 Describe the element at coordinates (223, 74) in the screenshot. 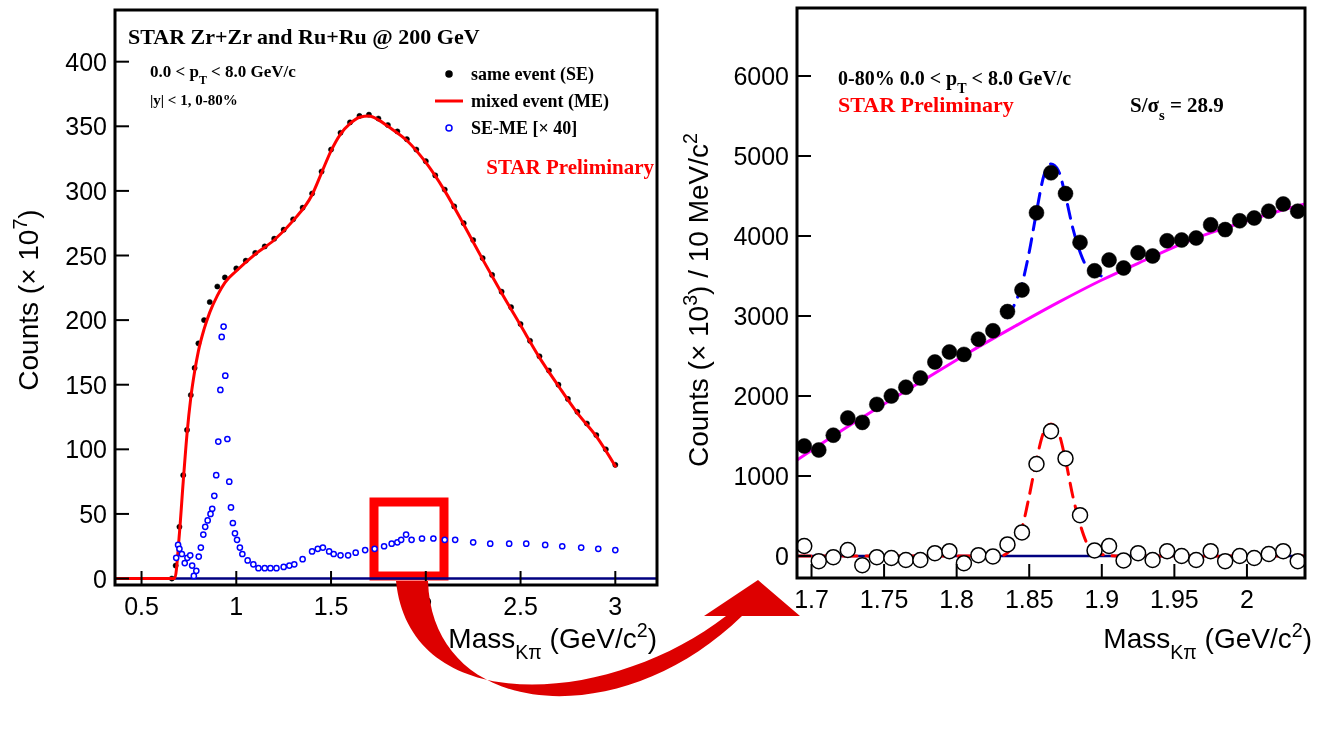

I see `annotation: 0.0 < p$_{T}$ < 8.0 GeV/c` at that location.